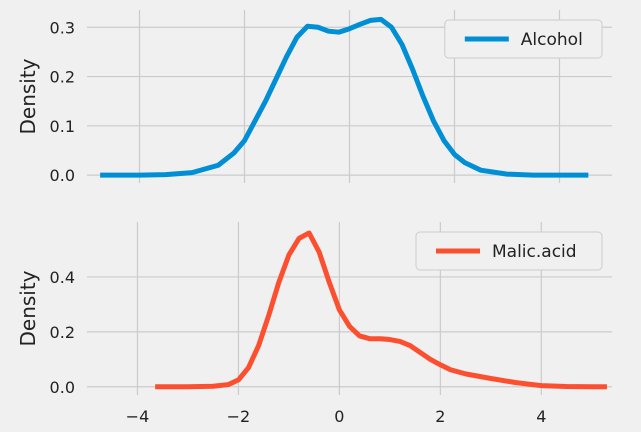  What do you see at coordinates (440, 416) in the screenshot?
I see `x-tick-label: 2` at bounding box center [440, 416].